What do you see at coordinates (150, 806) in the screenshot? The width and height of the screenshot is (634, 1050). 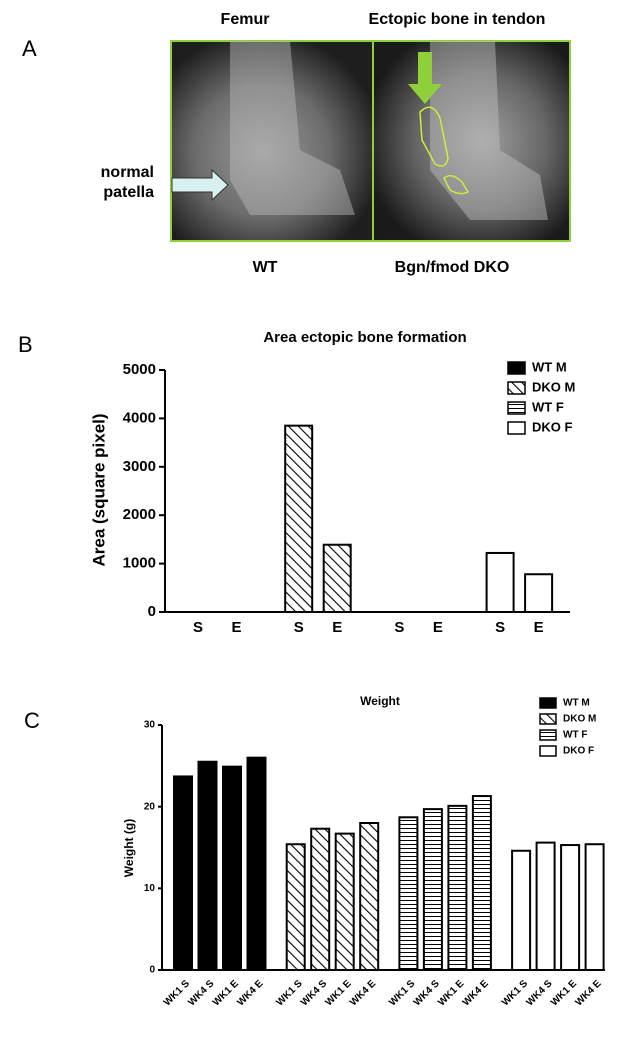 I see `y-tick-label: 20` at bounding box center [150, 806].